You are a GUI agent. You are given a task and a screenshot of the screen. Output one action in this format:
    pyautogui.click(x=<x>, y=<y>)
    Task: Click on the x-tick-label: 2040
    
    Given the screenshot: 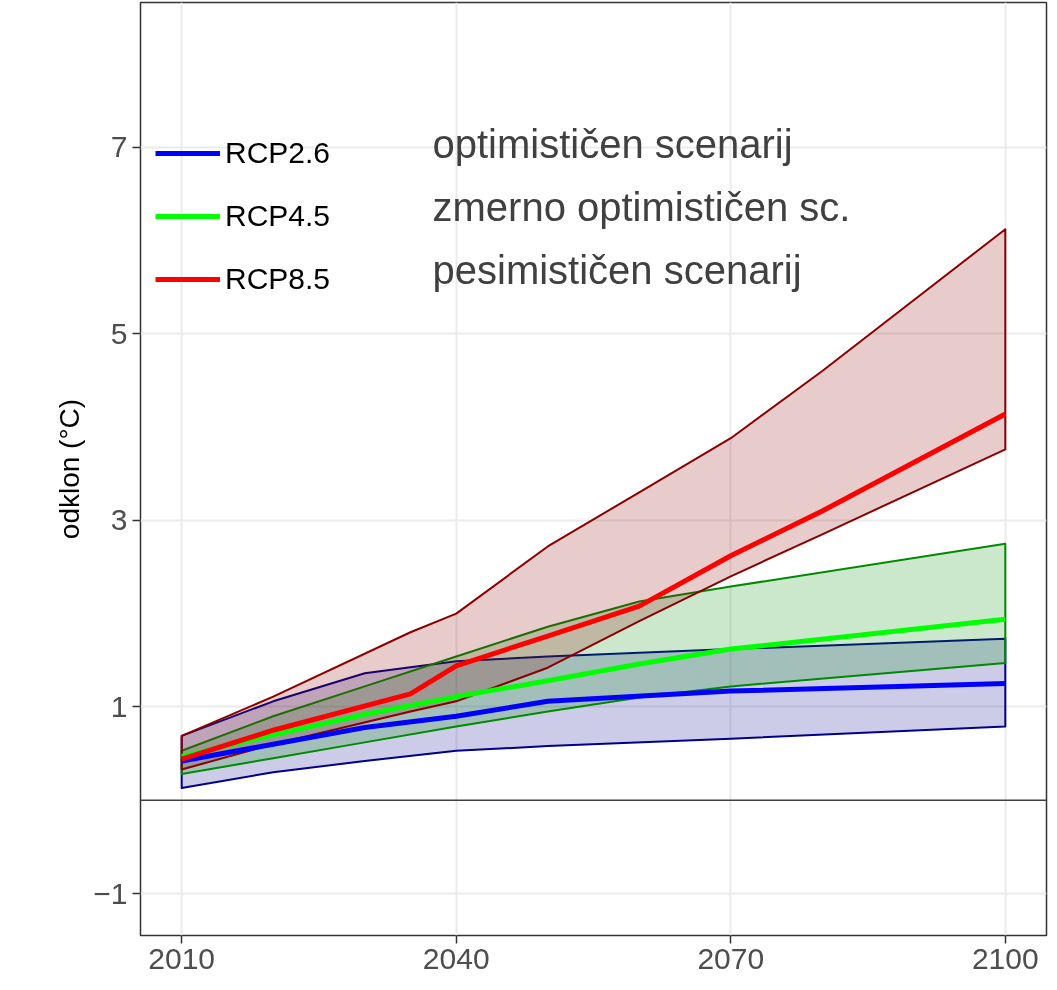 What is the action you would take?
    pyautogui.click(x=456, y=958)
    